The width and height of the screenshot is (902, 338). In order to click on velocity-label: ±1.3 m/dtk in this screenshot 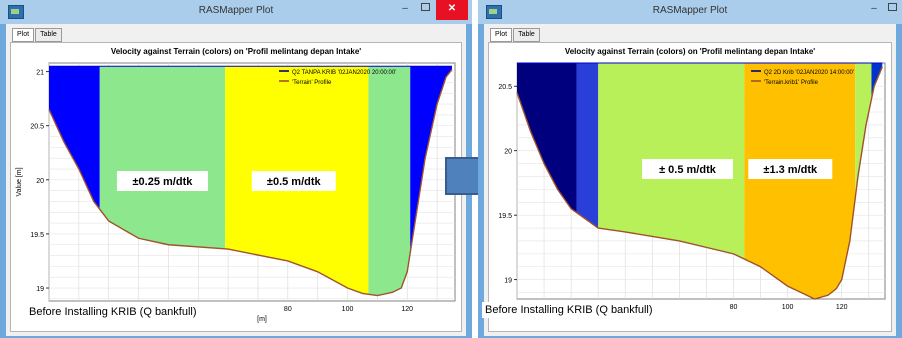, I will do `click(790, 170)`.